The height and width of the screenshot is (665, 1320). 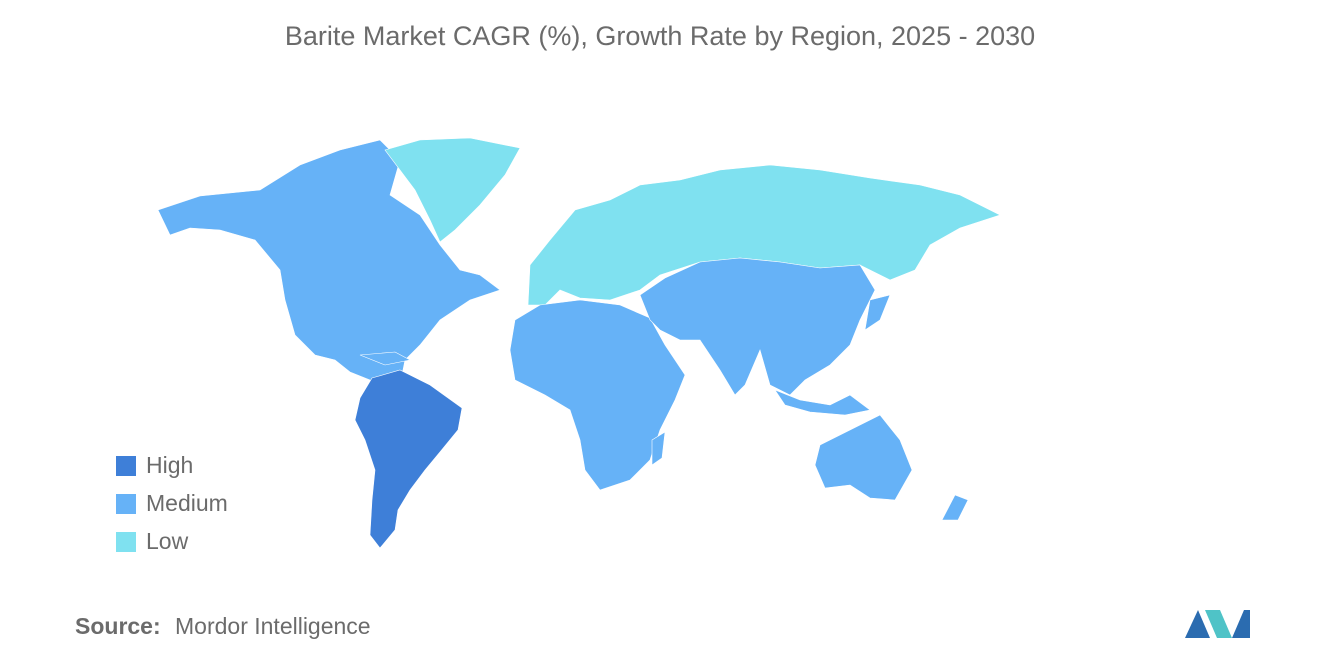 I want to click on region-asia, so click(x=757, y=326).